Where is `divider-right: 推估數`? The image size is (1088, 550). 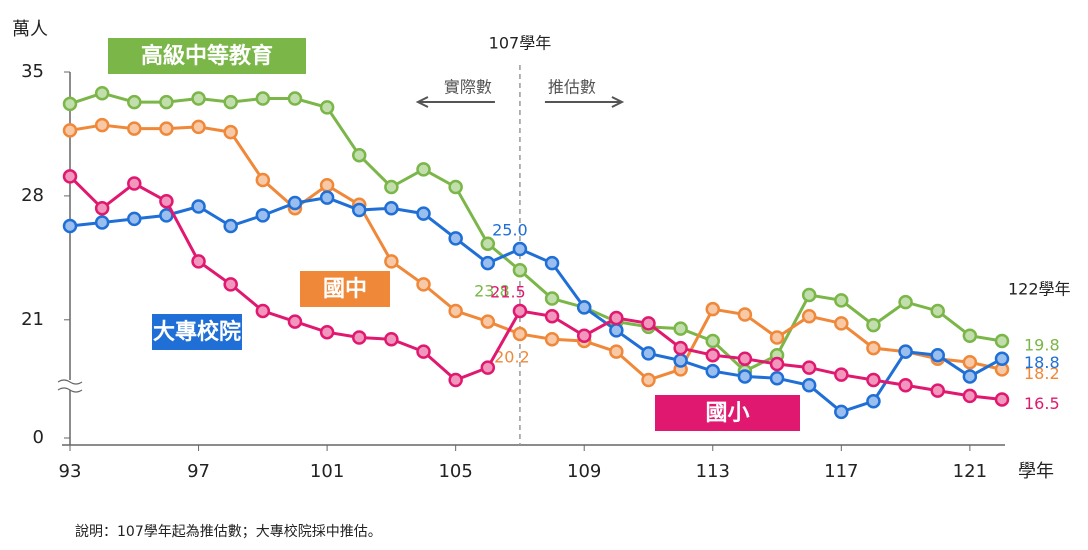 divider-right: 推估數 is located at coordinates (572, 87).